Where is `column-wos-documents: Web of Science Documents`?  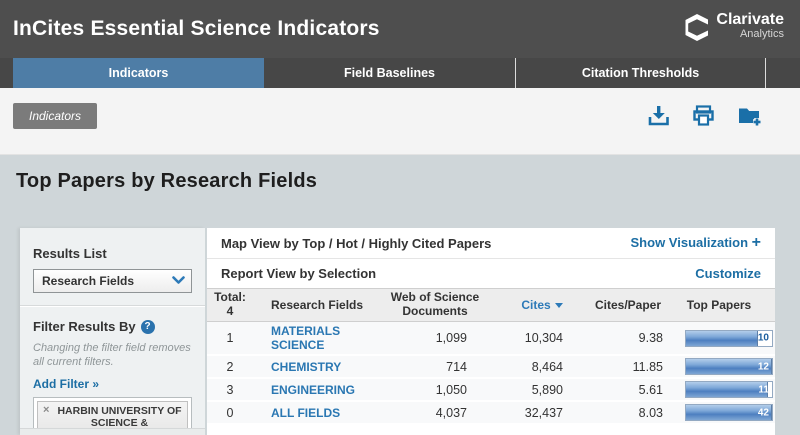
column-wos-documents: Web of Science Documents is located at coordinates (435, 304).